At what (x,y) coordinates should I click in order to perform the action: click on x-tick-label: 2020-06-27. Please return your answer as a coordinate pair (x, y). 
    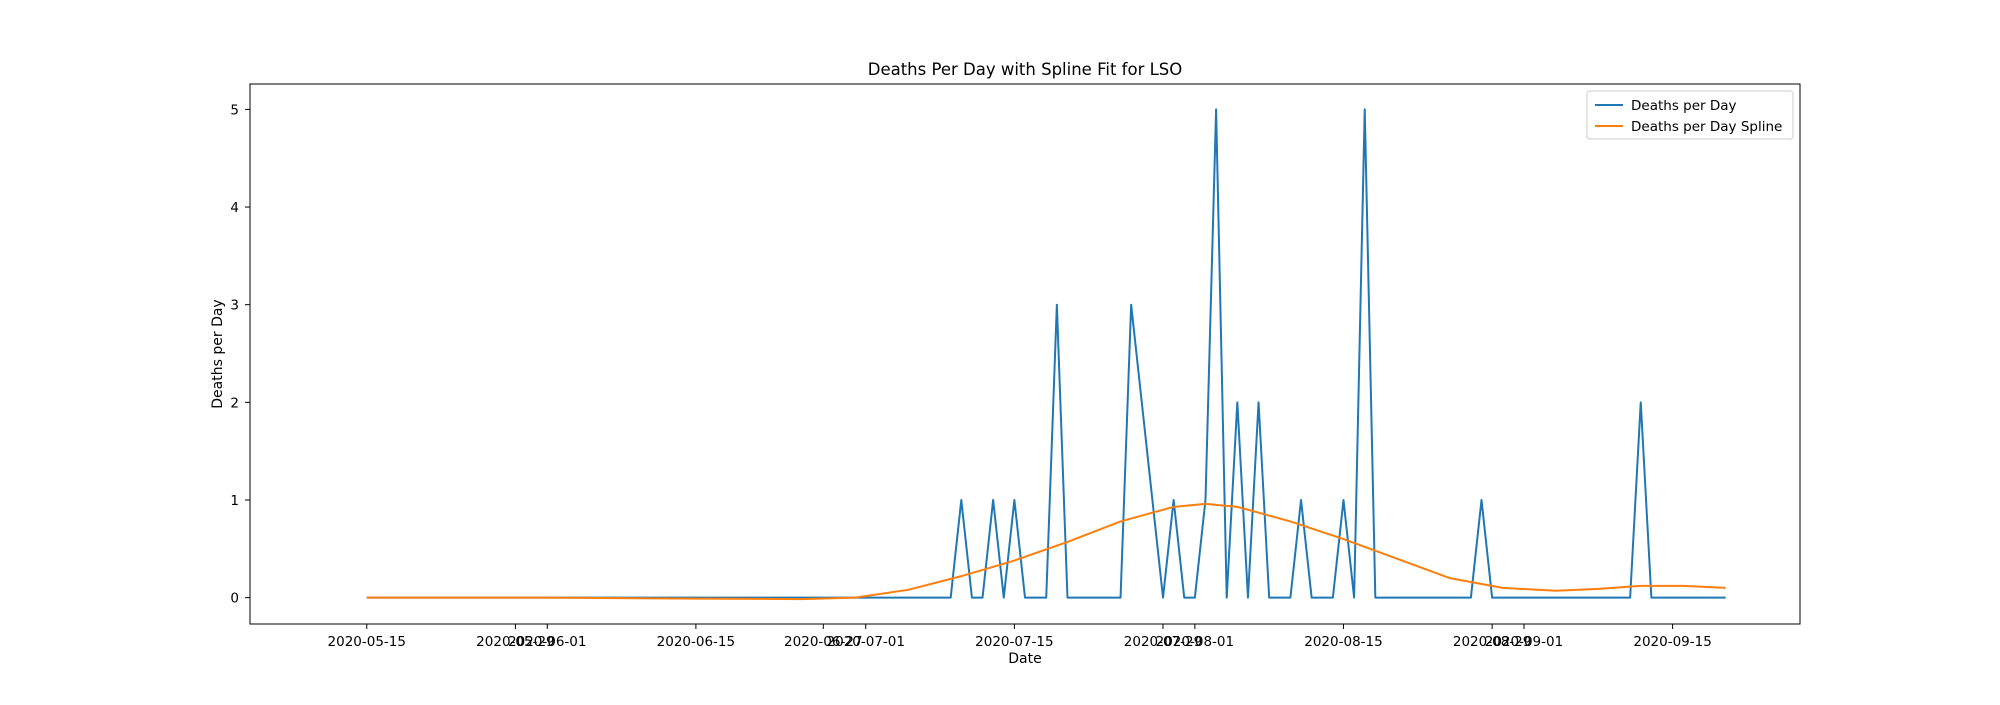
    Looking at the image, I should click on (823, 642).